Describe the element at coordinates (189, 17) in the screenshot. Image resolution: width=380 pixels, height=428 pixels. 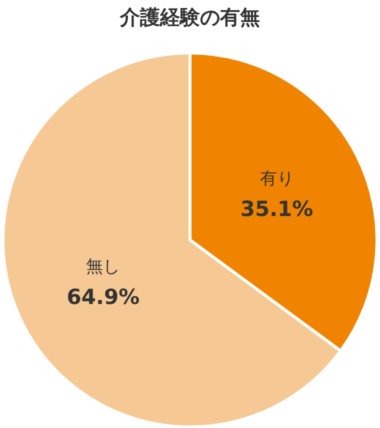
I see `chart-title: 介護経験の有無` at that location.